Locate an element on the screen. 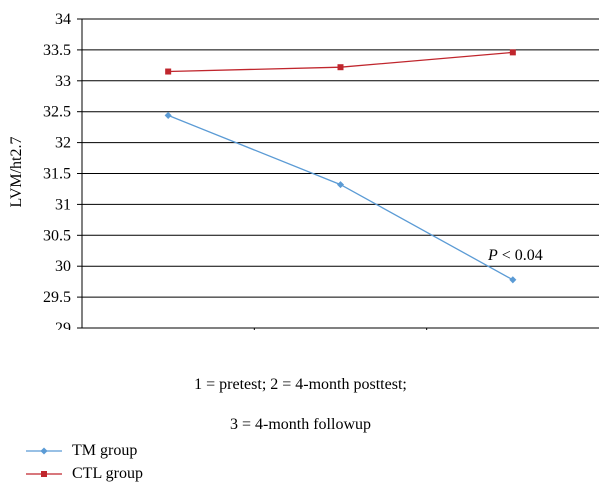 The width and height of the screenshot is (601, 488). y-tick-label: 33.5 is located at coordinates (57, 50).